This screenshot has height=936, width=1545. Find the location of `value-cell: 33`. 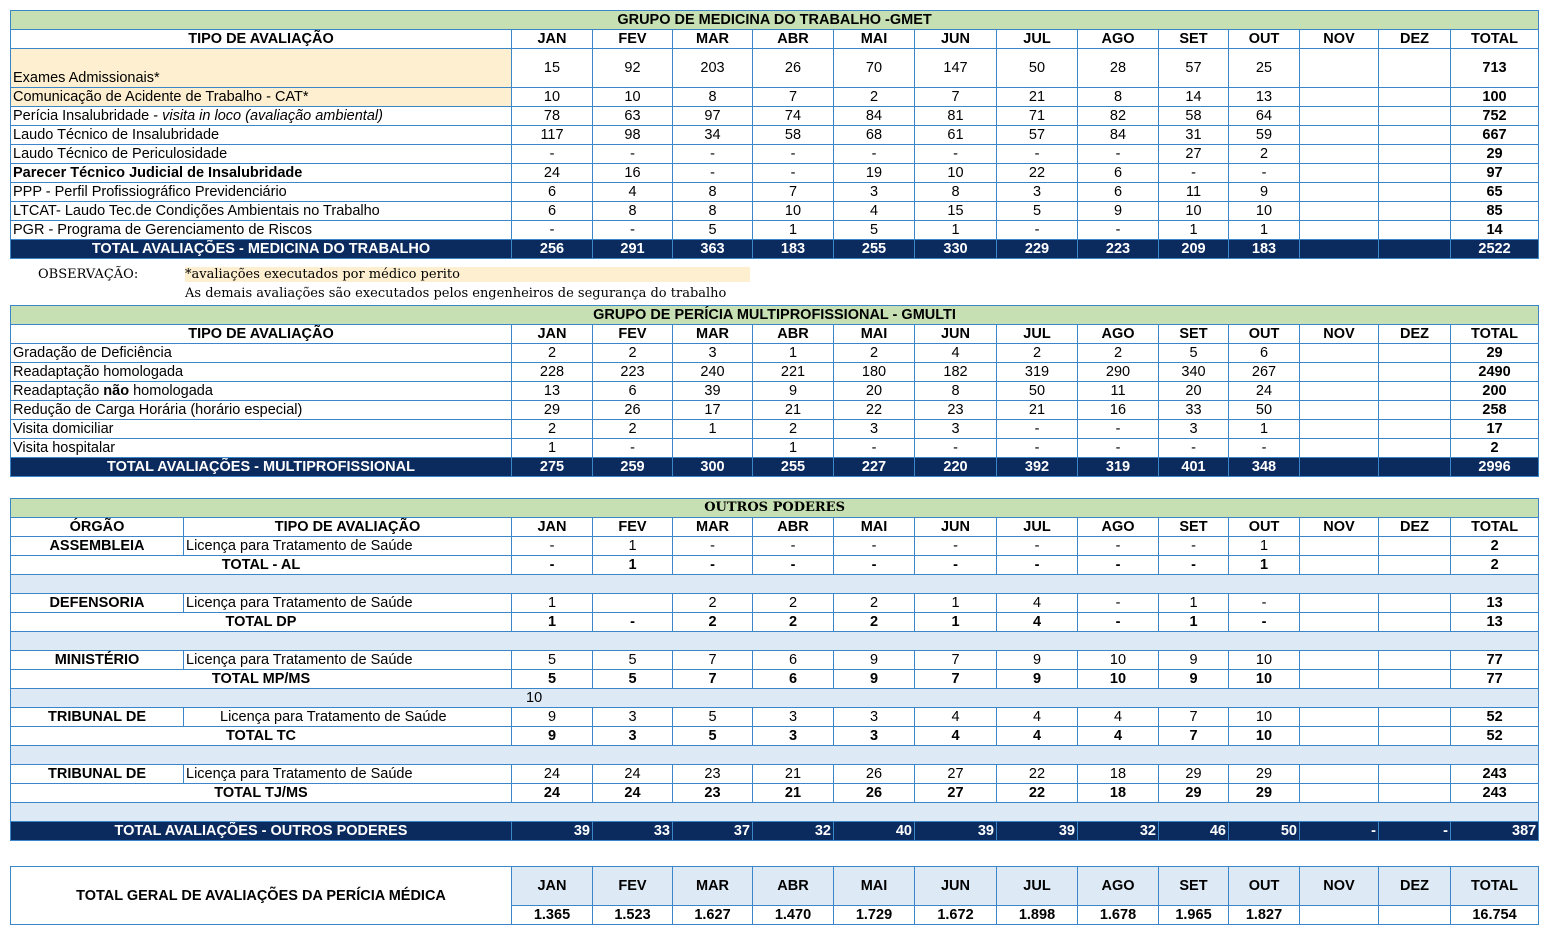

value-cell: 33 is located at coordinates (1193, 410).